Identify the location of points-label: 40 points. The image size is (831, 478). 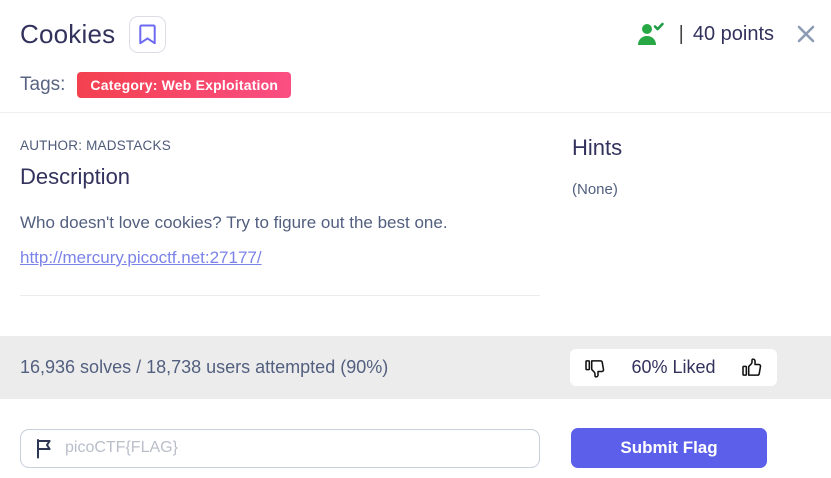
(733, 33).